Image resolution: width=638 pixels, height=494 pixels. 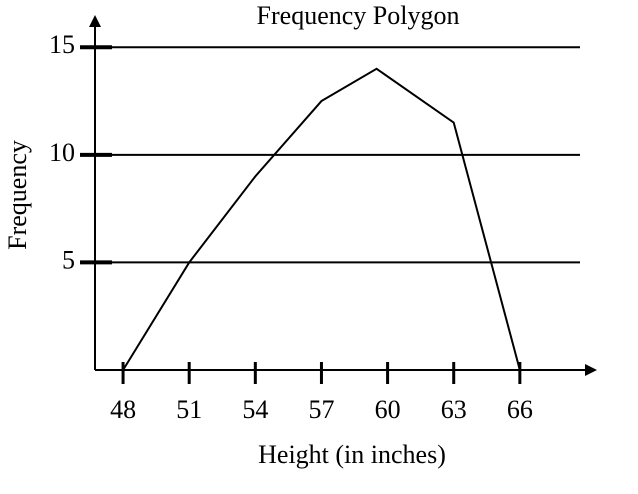 I want to click on y-tick-label: 5, so click(x=68, y=259).